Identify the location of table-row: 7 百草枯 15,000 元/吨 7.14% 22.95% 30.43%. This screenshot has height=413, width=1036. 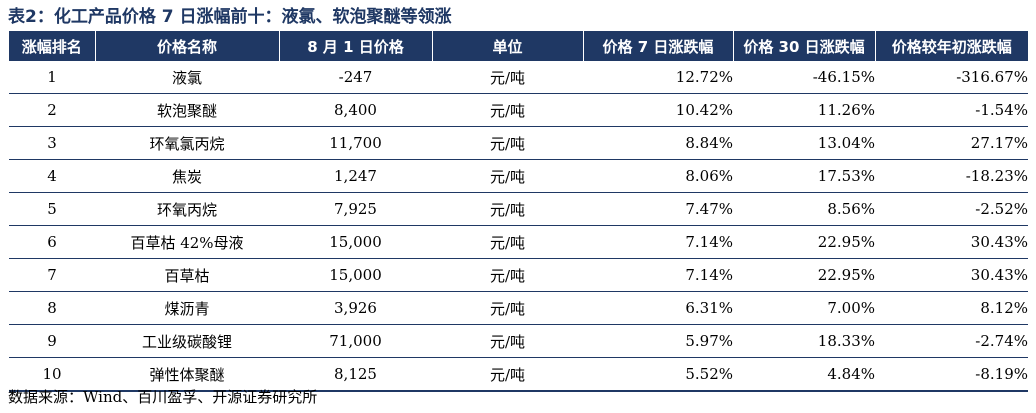
(518, 275).